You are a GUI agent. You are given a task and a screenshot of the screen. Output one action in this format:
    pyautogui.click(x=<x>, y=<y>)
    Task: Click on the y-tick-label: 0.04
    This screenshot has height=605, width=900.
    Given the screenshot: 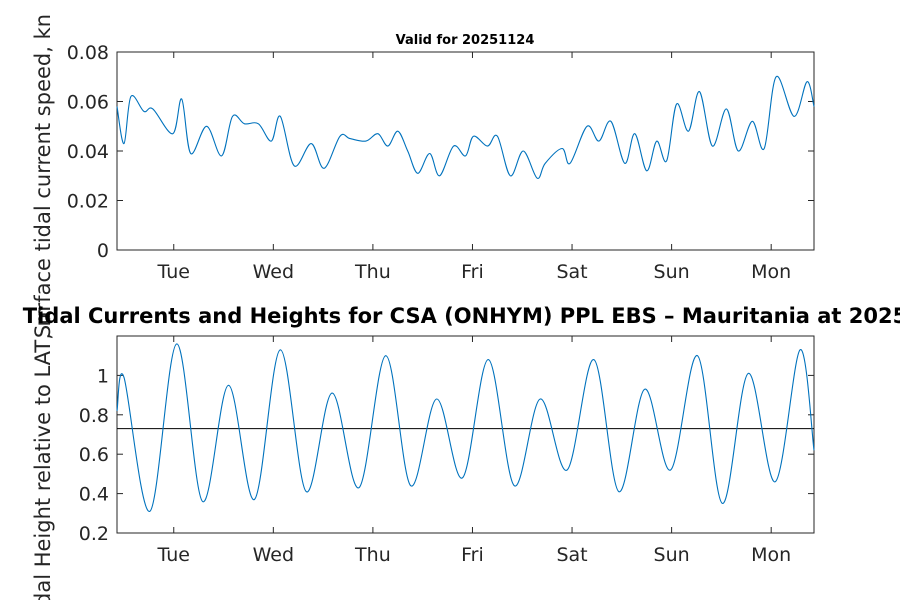 What is the action you would take?
    pyautogui.click(x=88, y=152)
    